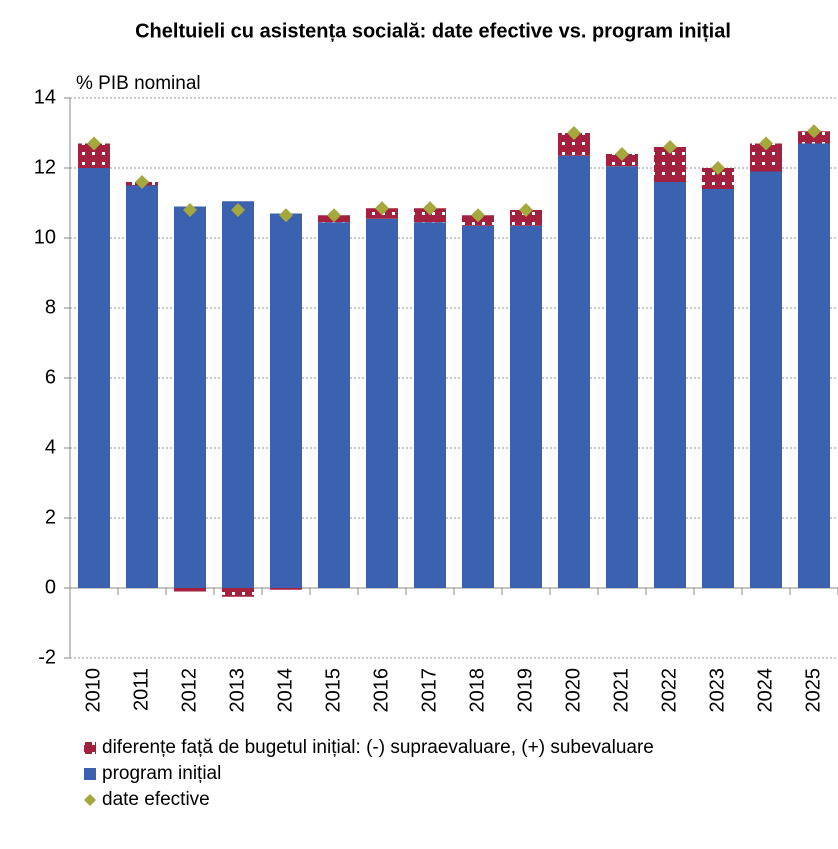  What do you see at coordinates (237, 690) in the screenshot?
I see `x-tick-label: 2013` at bounding box center [237, 690].